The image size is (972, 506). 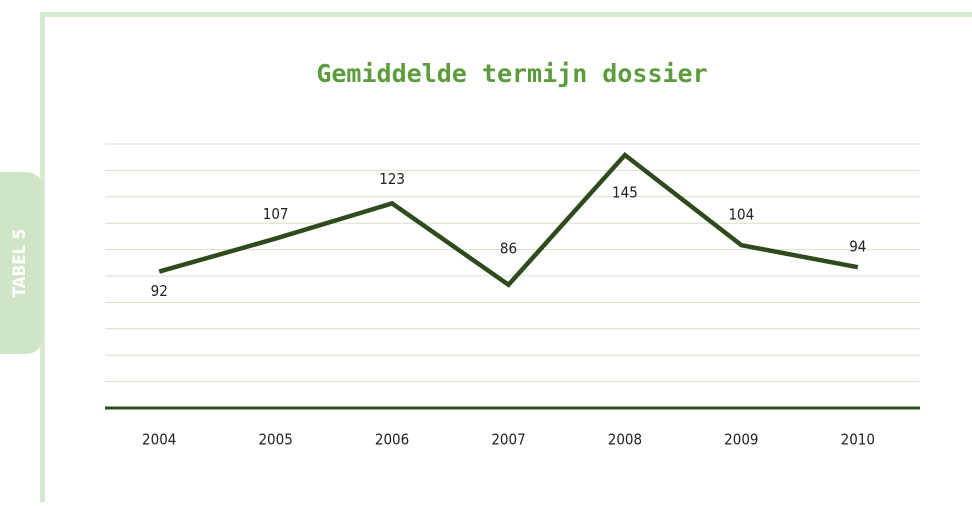 What do you see at coordinates (508, 440) in the screenshot?
I see `x-tick-label: 2007` at bounding box center [508, 440].